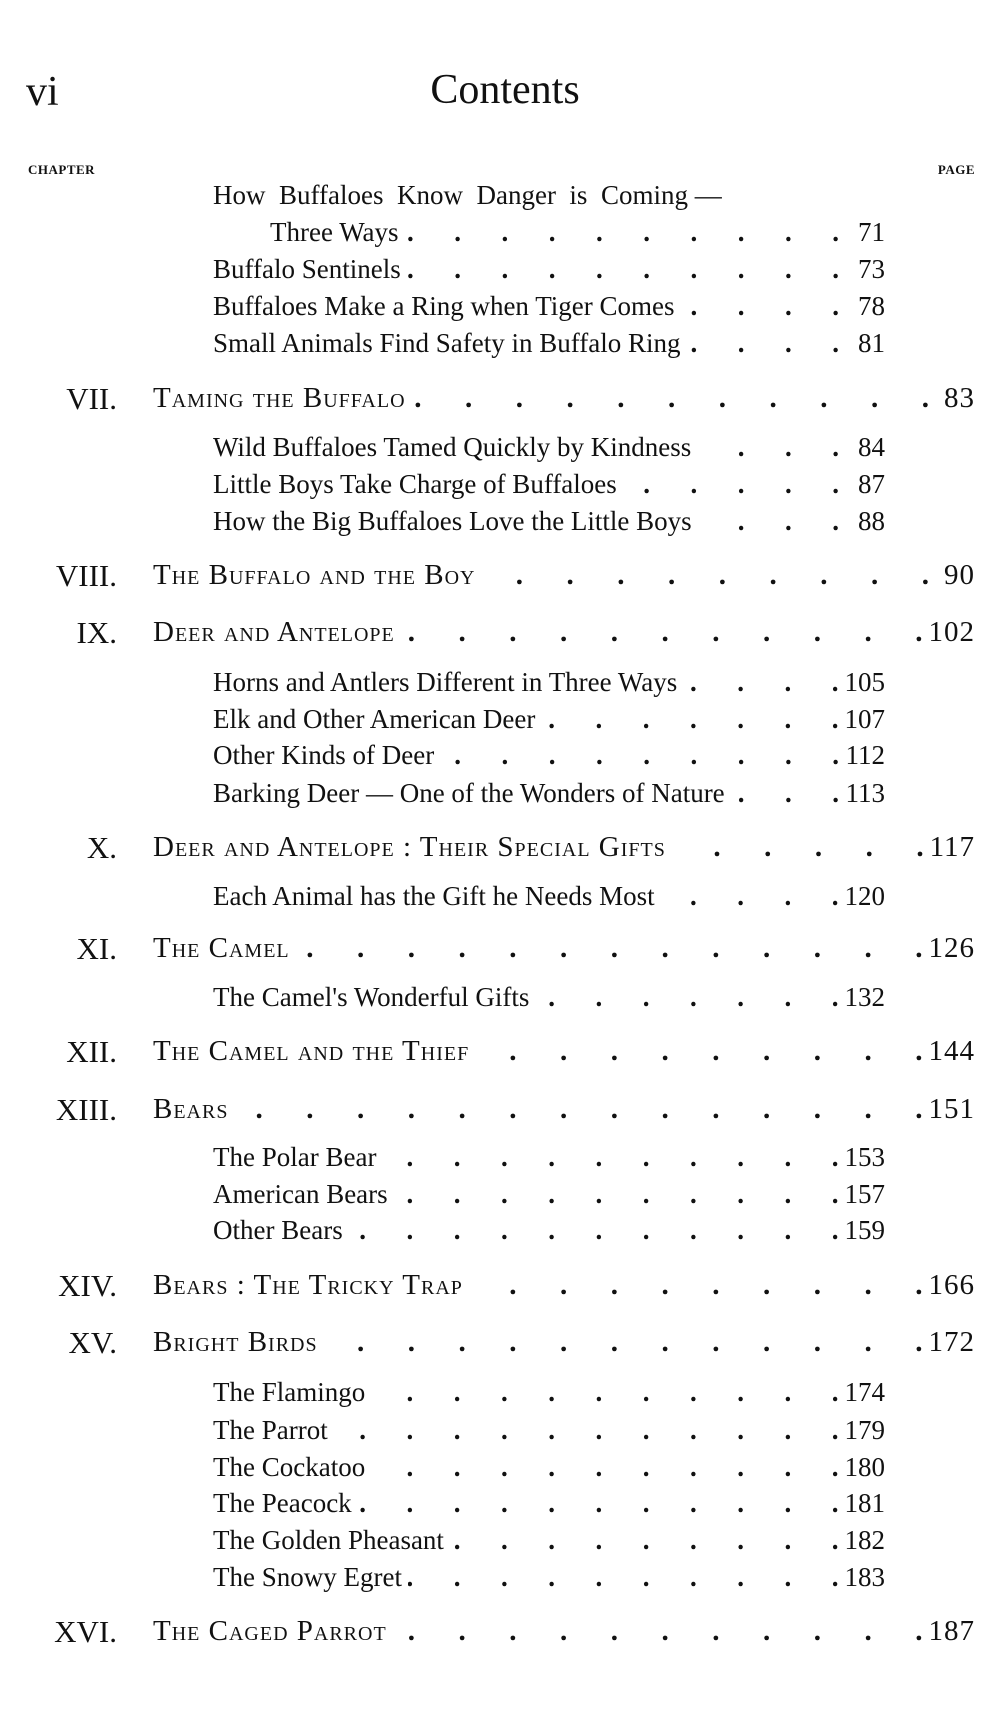 This screenshot has width=1000, height=1709. I want to click on entry-page-number: 153, so click(865, 1157).